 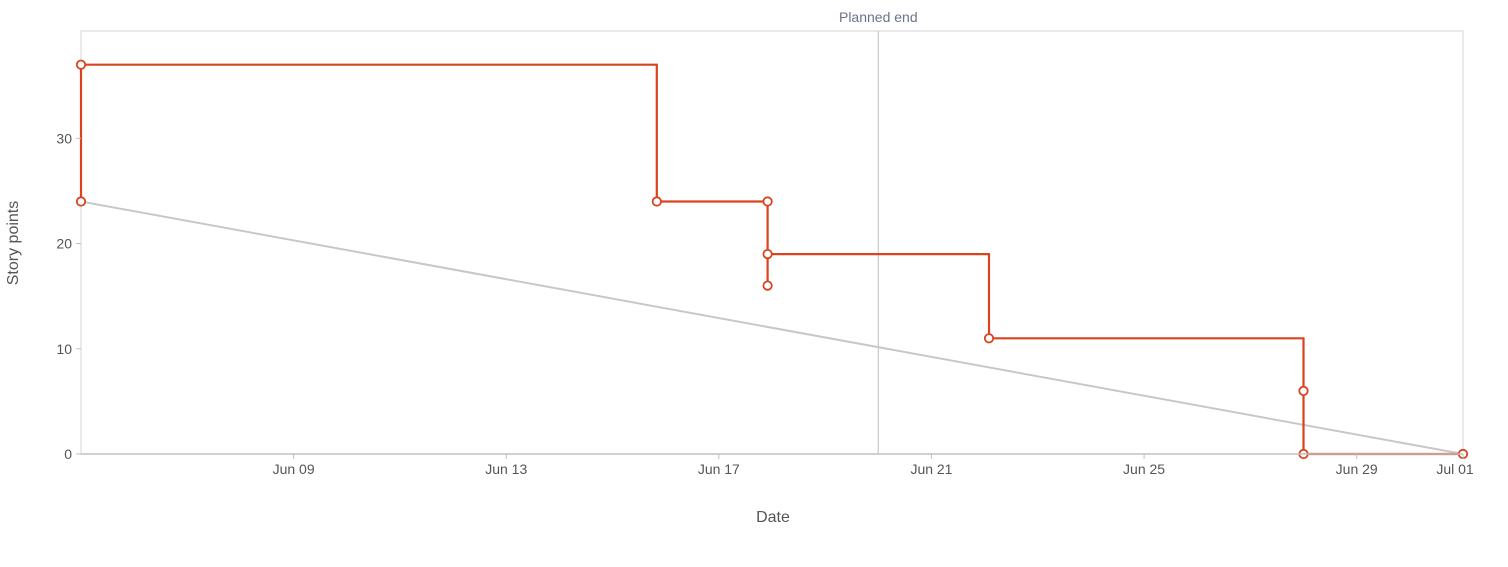 I want to click on x-axis-title: Date, so click(x=773, y=517).